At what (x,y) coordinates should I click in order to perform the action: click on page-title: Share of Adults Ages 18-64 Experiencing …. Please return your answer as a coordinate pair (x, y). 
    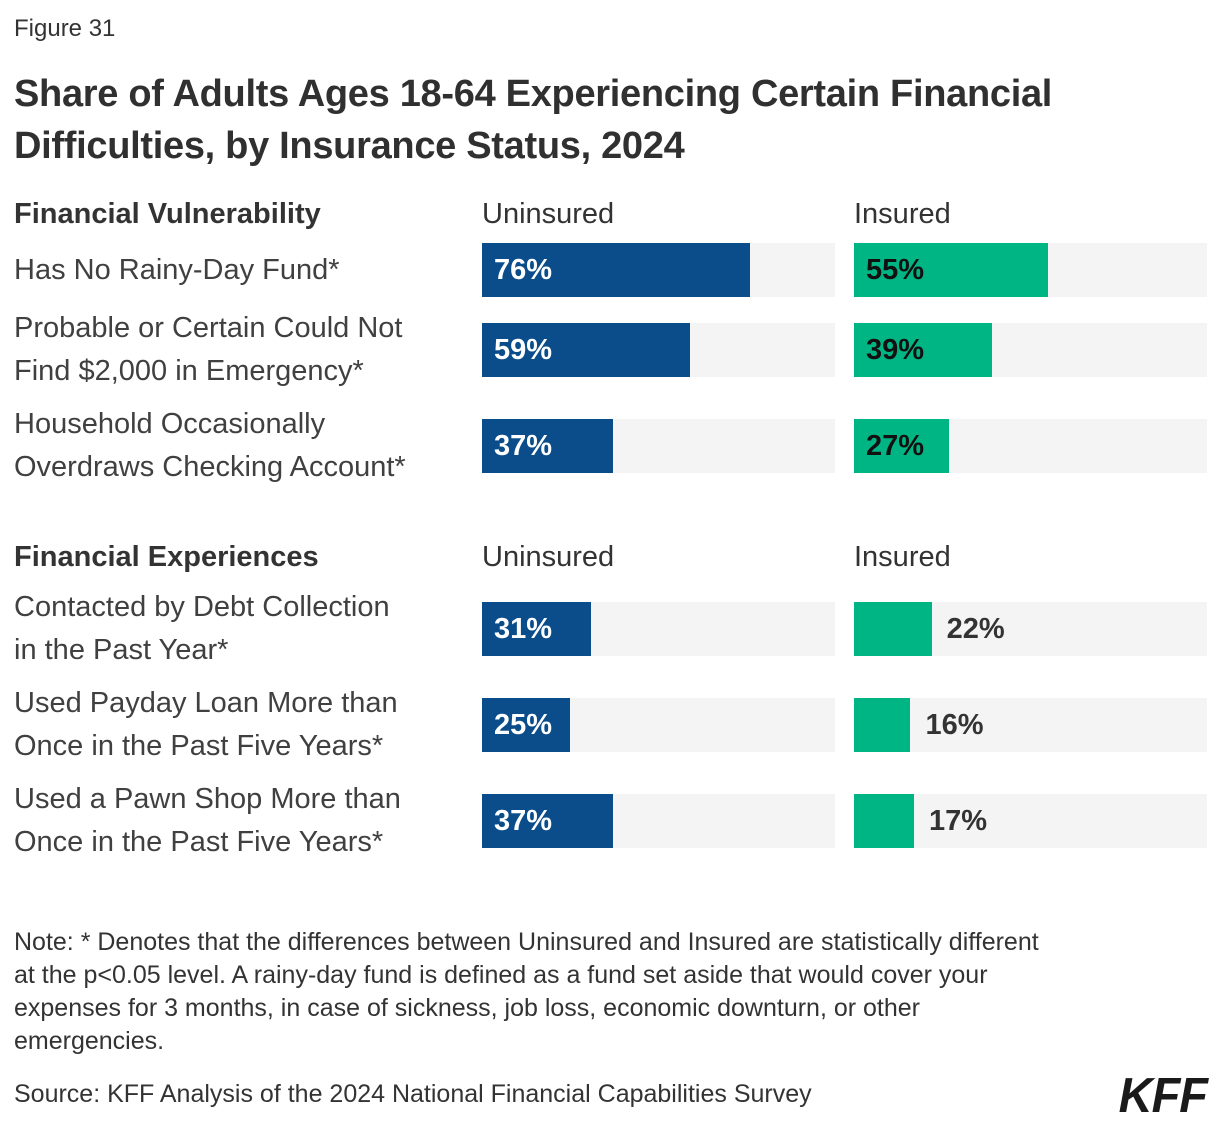
    Looking at the image, I should click on (533, 120).